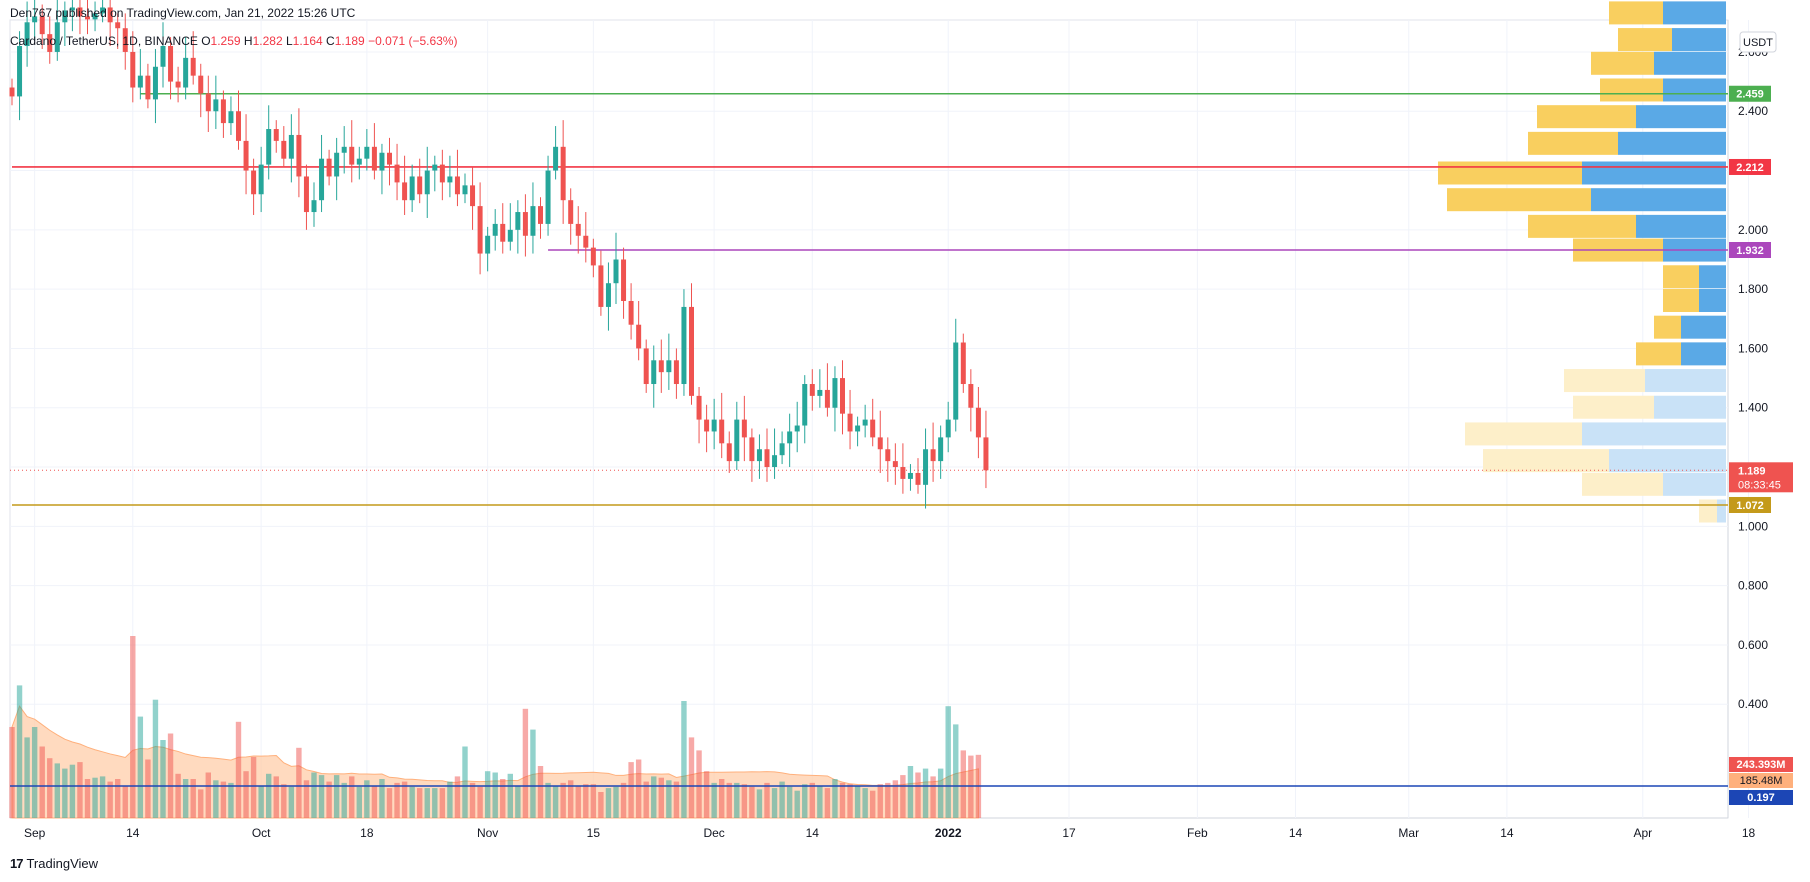 This screenshot has width=1810, height=882. Describe the element at coordinates (948, 833) in the screenshot. I see `x-tick-label: 2022` at that location.